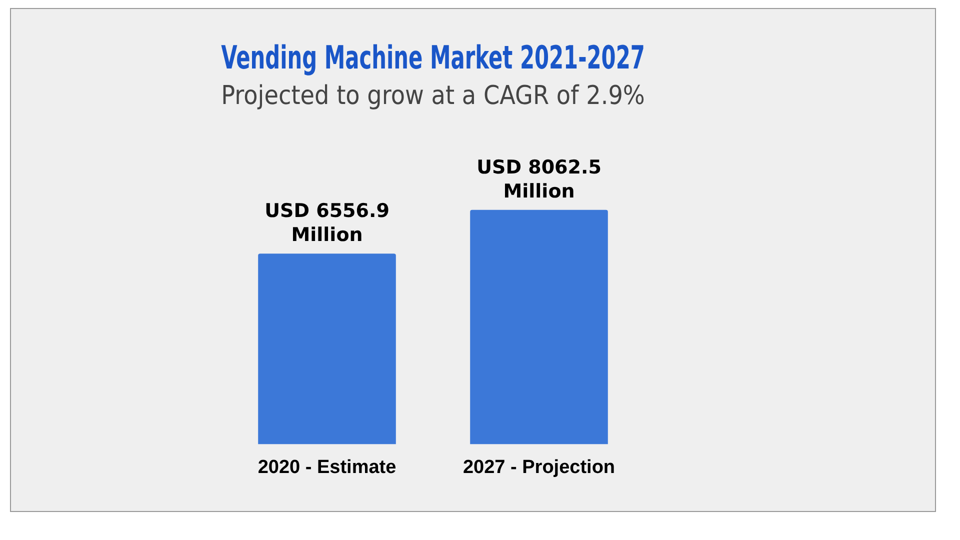 The image size is (960, 540). I want to click on chart-subtitle: Projected to grow at a CAGR of 2.9%, so click(433, 94).